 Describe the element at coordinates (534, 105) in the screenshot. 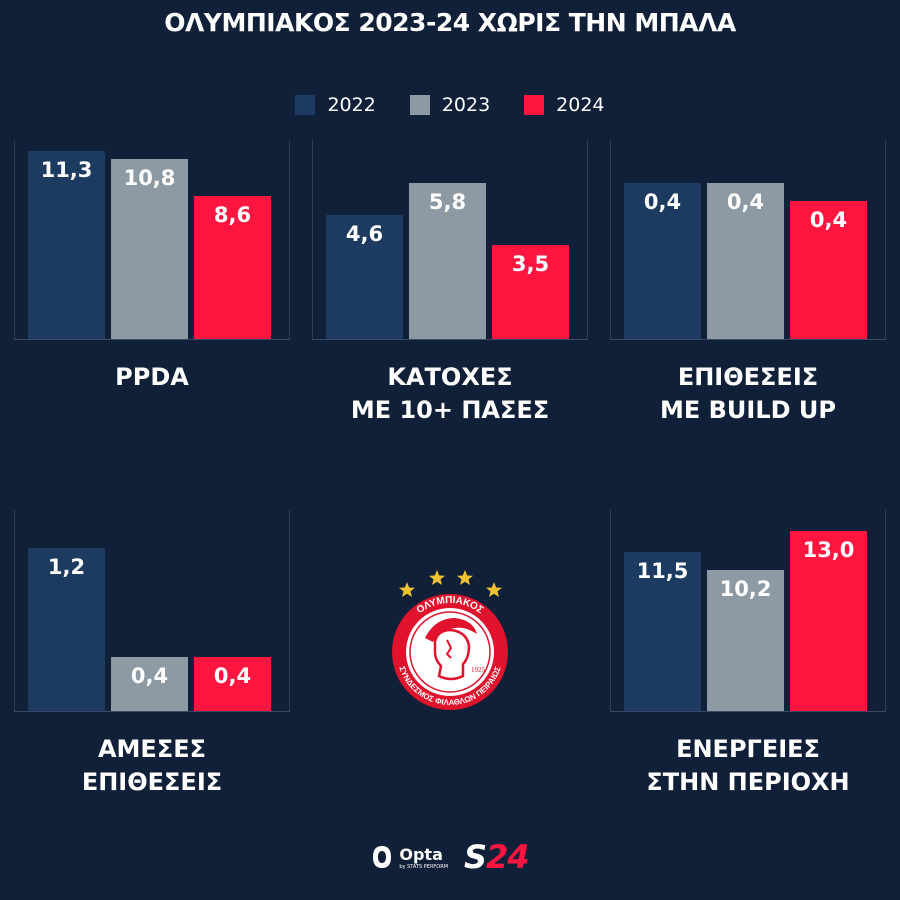

I see `legend-swatch-2024` at that location.